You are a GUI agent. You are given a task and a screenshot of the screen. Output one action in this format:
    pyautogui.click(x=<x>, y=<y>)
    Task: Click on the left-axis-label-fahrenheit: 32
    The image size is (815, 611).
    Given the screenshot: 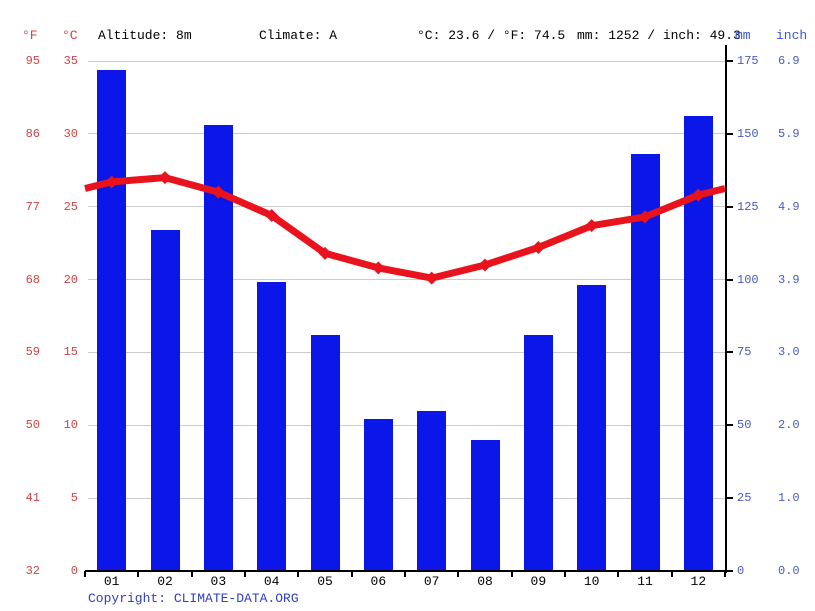 What is the action you would take?
    pyautogui.click(x=32, y=571)
    